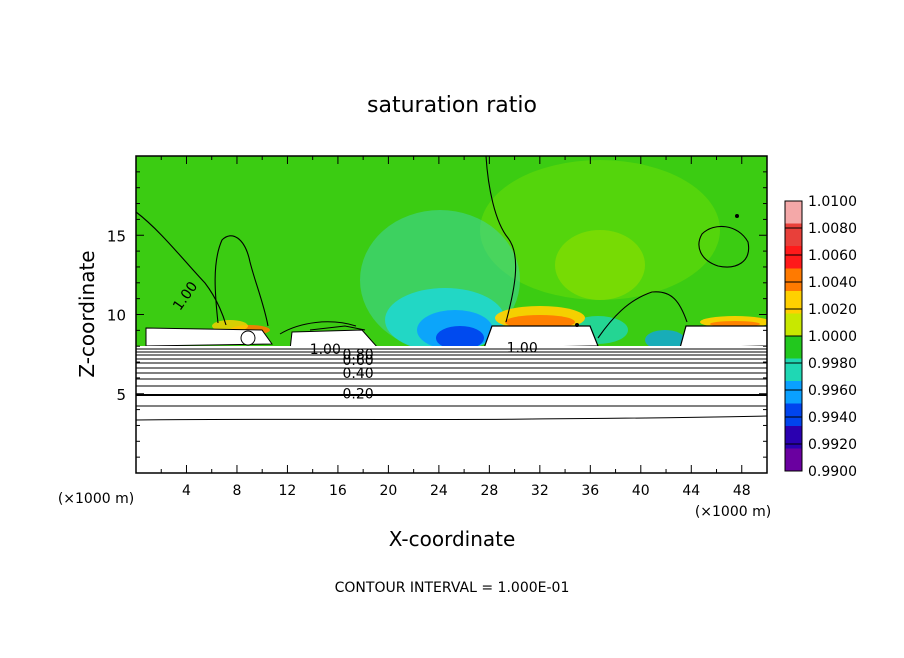 The image size is (904, 658). What do you see at coordinates (832, 391) in the screenshot?
I see `colorbar-label: 0.9960` at bounding box center [832, 391].